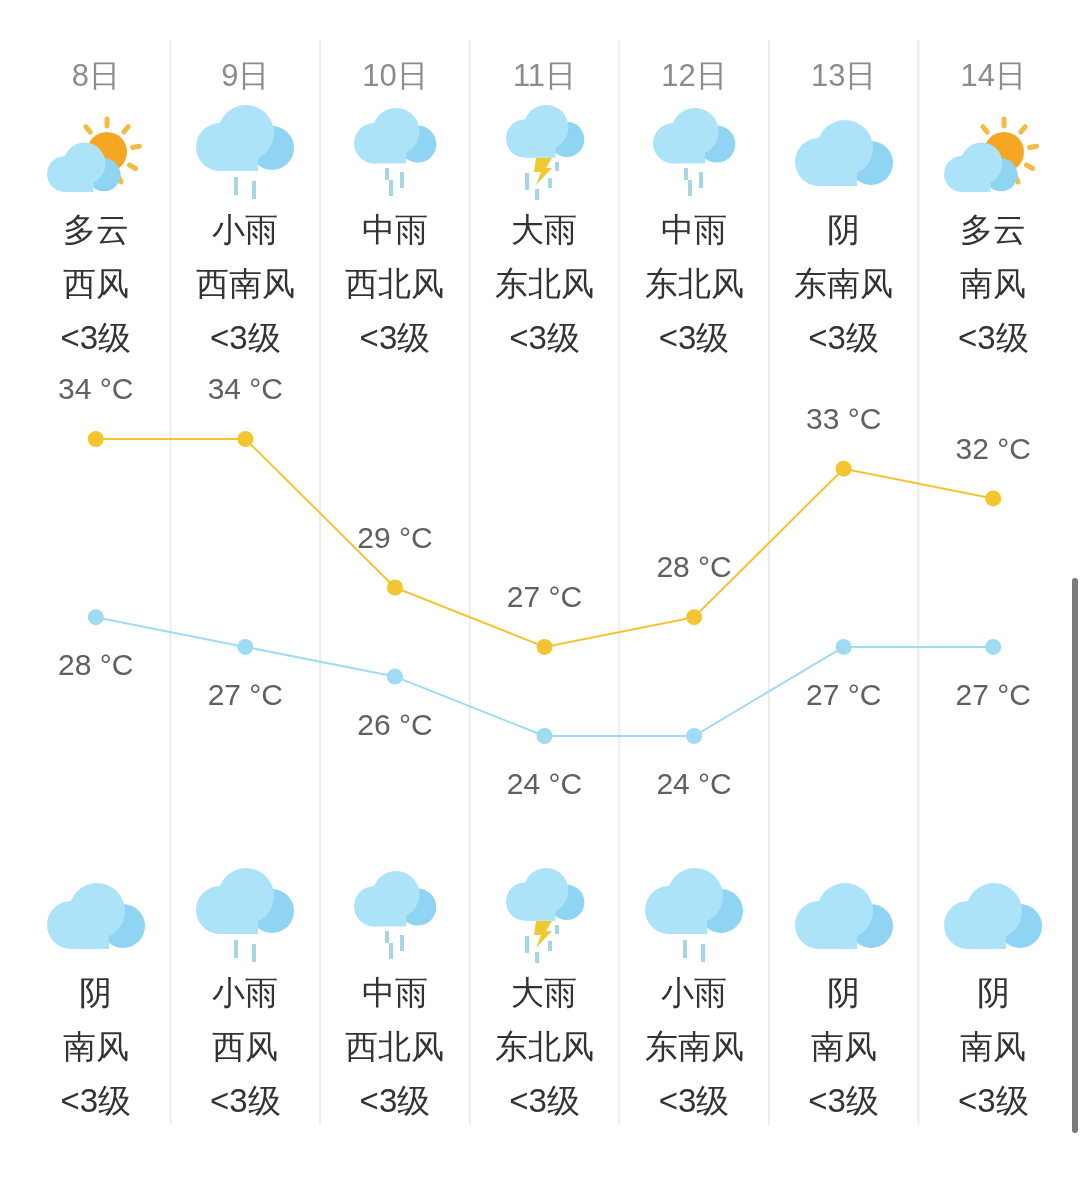  What do you see at coordinates (694, 75) in the screenshot?
I see `x-tick-label: 12日` at bounding box center [694, 75].